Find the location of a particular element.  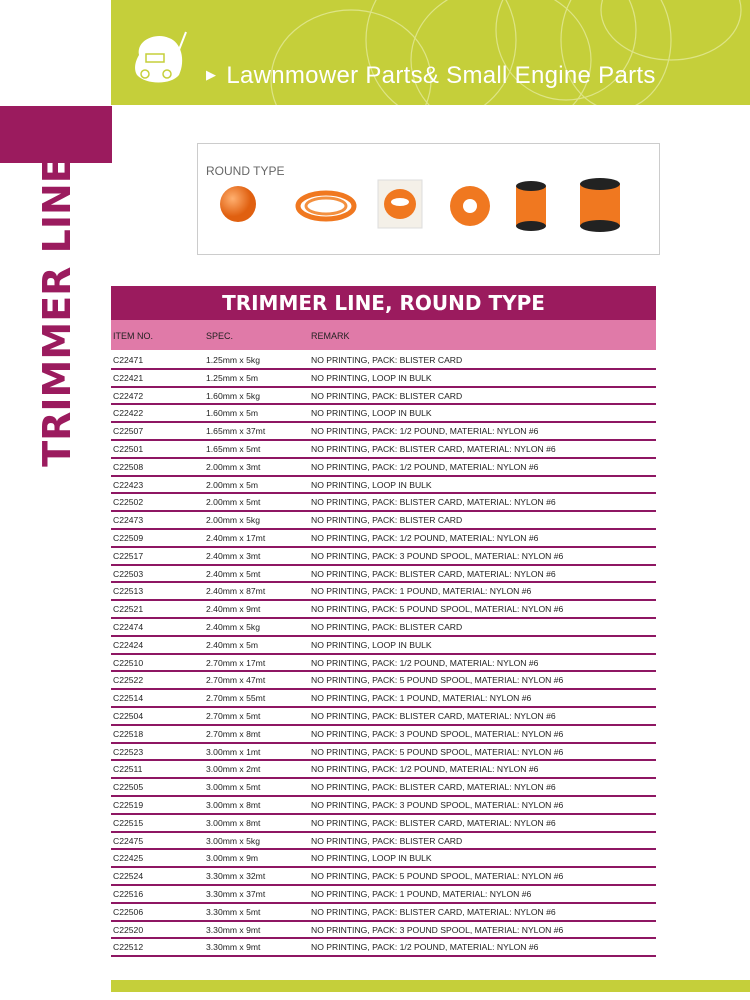

spec: 1.65mm x 37mt is located at coordinates (236, 431).